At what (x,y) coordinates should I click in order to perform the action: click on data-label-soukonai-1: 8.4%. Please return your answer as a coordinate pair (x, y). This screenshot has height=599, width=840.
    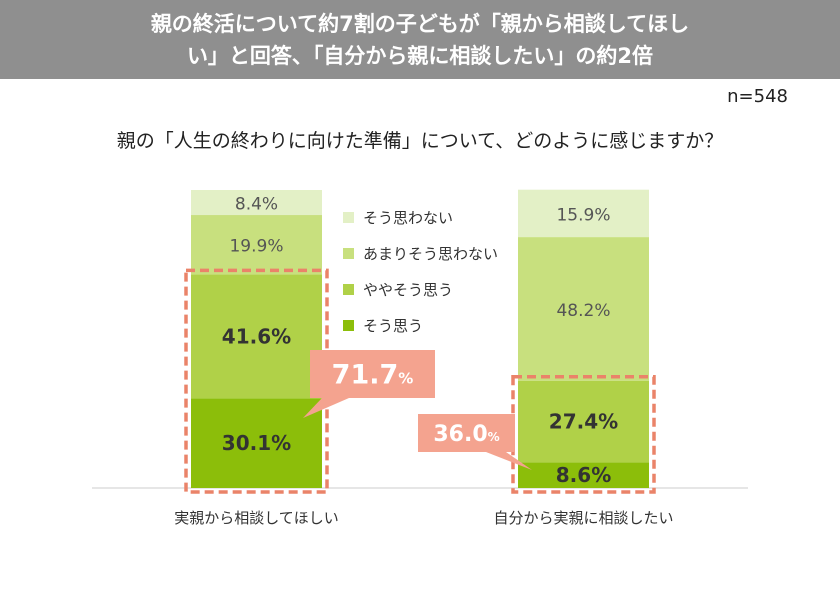
    Looking at the image, I should click on (256, 205).